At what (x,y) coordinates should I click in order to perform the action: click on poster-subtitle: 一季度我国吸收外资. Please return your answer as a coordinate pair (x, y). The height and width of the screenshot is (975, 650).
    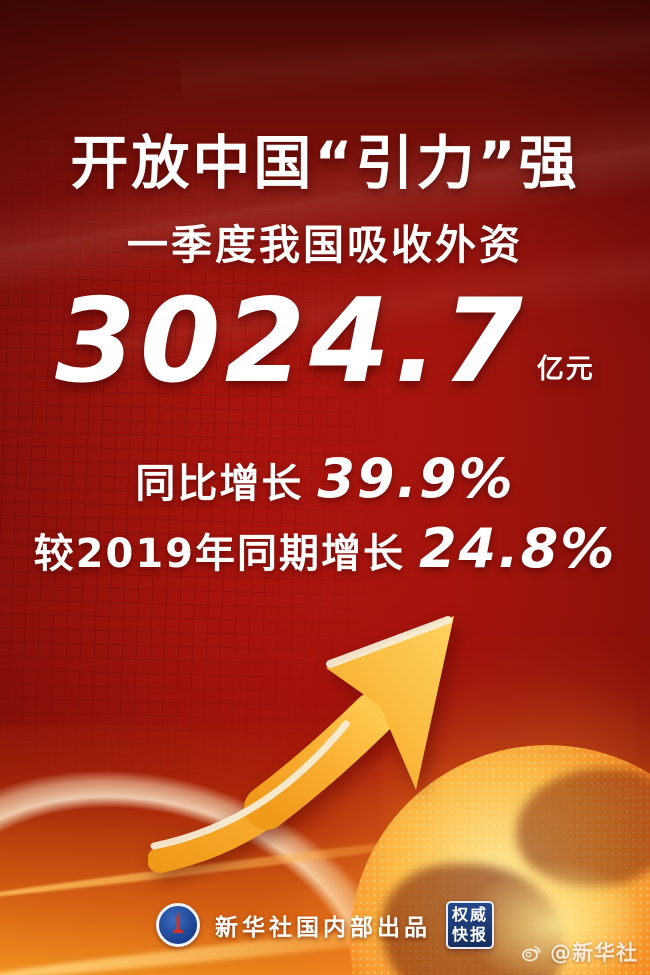
    Looking at the image, I should click on (325, 245).